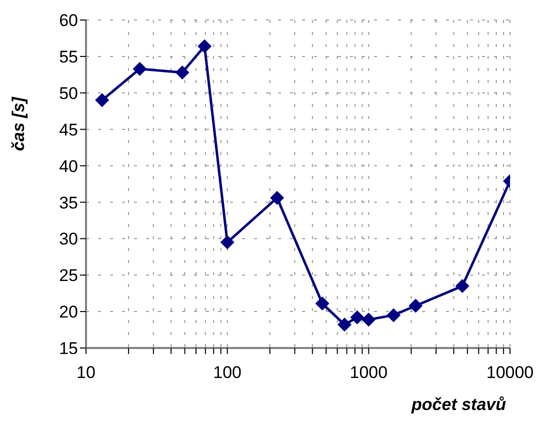  Describe the element at coordinates (458, 404) in the screenshot. I see `x-axis-title: počet stavů` at that location.